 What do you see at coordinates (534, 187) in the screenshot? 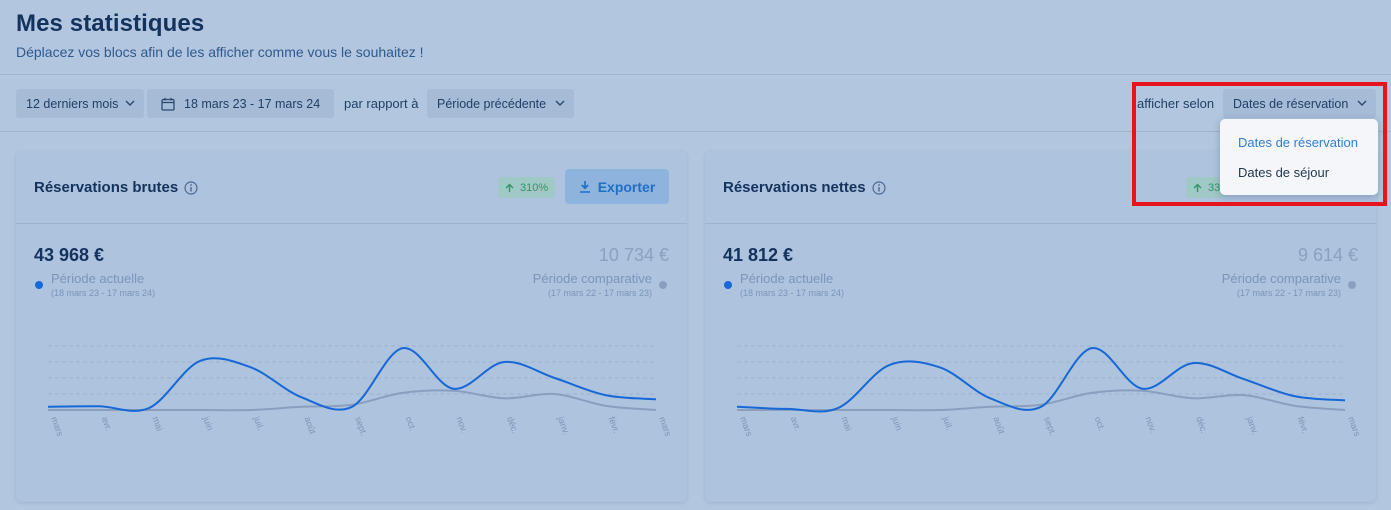
I see `growth-badge-value: 310%` at bounding box center [534, 187].